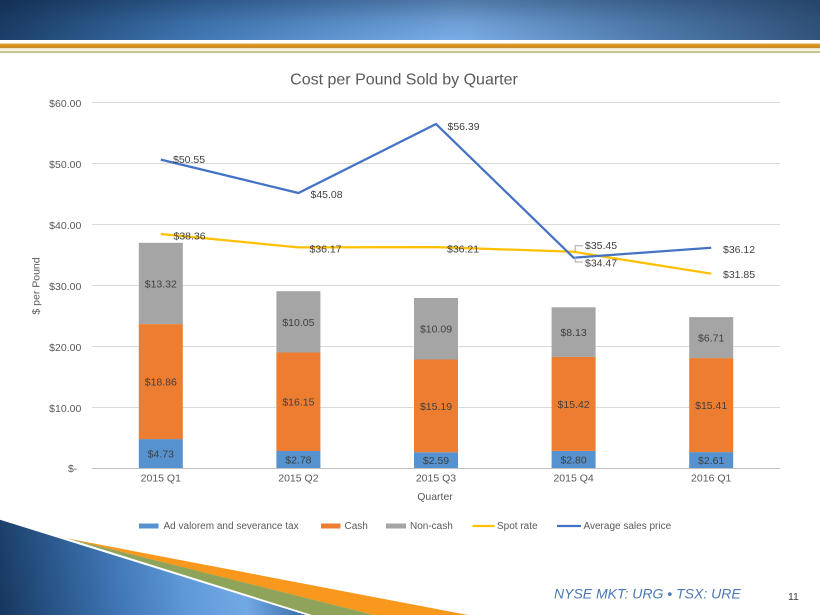 The width and height of the screenshot is (820, 615). What do you see at coordinates (404, 80) in the screenshot?
I see `svg-text: Cost per Pound Sold by Quarter` at bounding box center [404, 80].